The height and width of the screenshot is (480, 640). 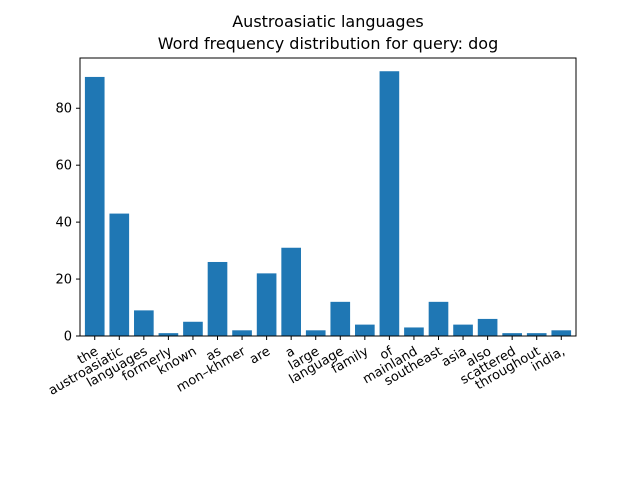 I want to click on x-tick-label: as, so click(x=214, y=354).